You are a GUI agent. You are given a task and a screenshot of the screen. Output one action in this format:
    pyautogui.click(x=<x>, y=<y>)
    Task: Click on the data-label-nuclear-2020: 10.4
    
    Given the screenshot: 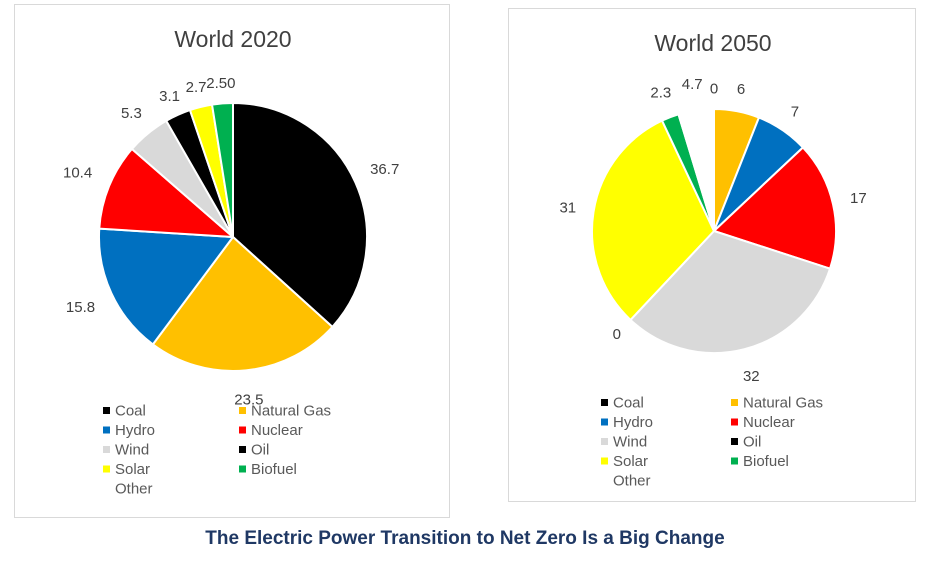 What is the action you would take?
    pyautogui.click(x=77, y=173)
    